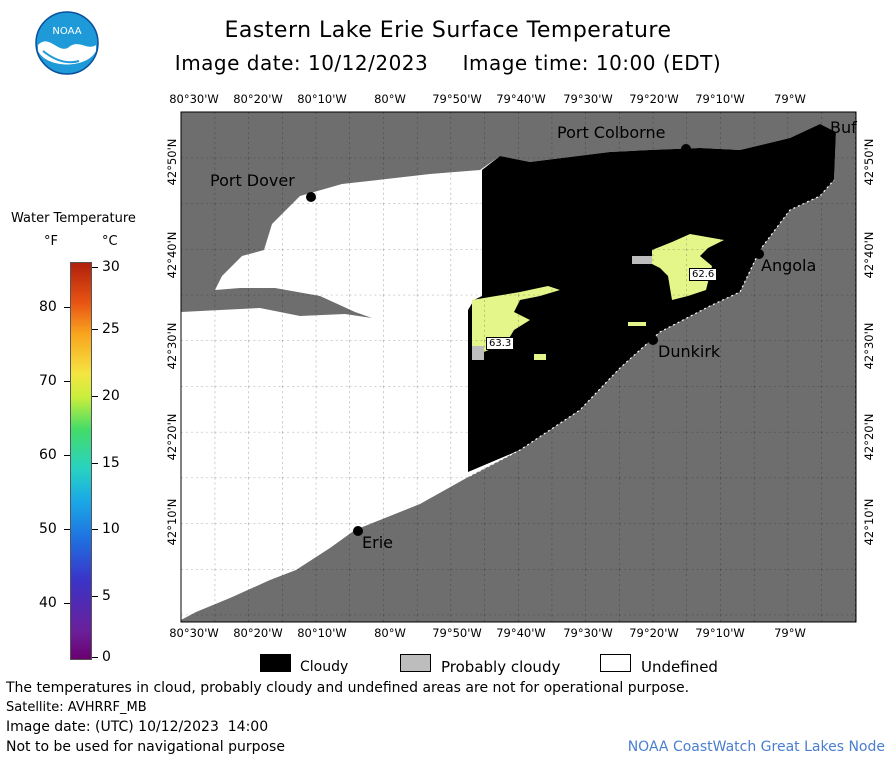 This screenshot has width=896, height=763. Describe the element at coordinates (377, 542) in the screenshot. I see `label-erie: Erie` at that location.